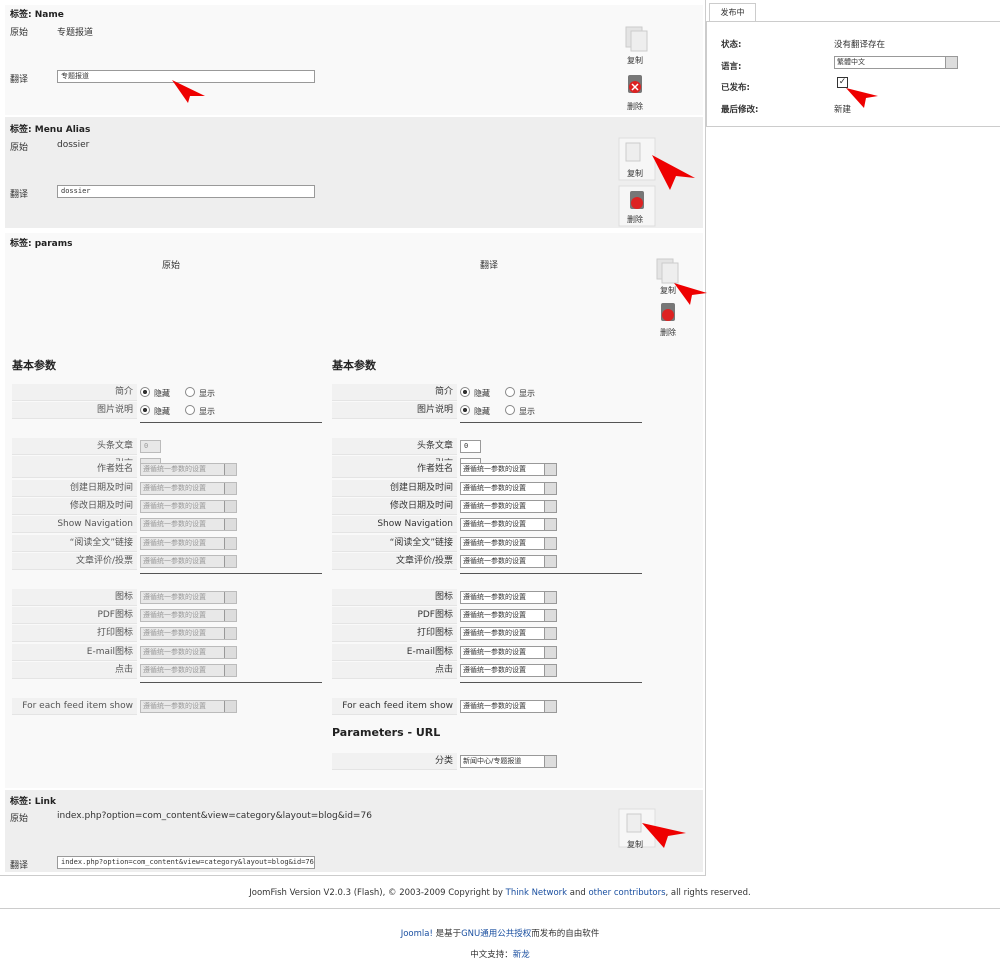  Describe the element at coordinates (447, 934) in the screenshot. I see `footer-text: 是基于` at that location.